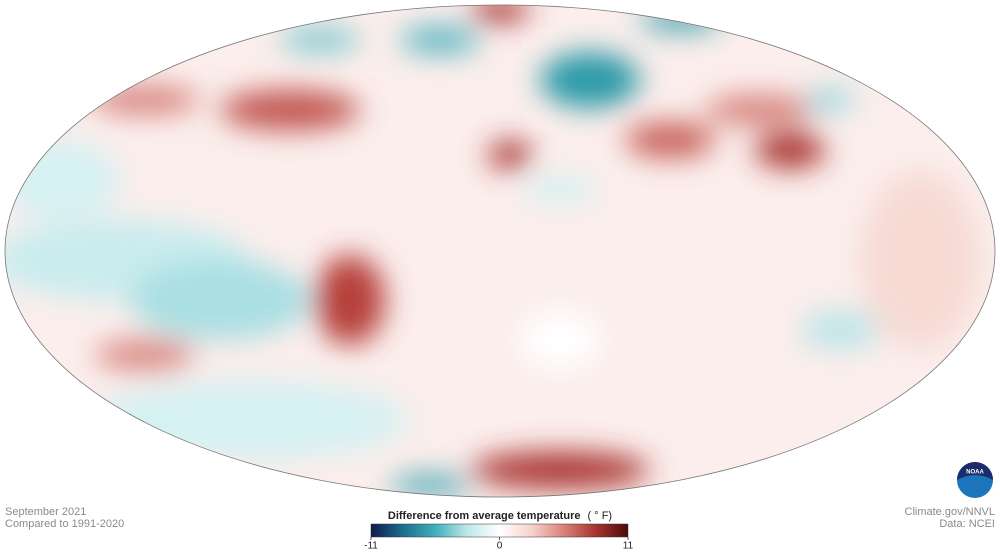 This screenshot has width=1000, height=555. What do you see at coordinates (628, 546) in the screenshot?
I see `colorbar-tick-label: 11` at bounding box center [628, 546].